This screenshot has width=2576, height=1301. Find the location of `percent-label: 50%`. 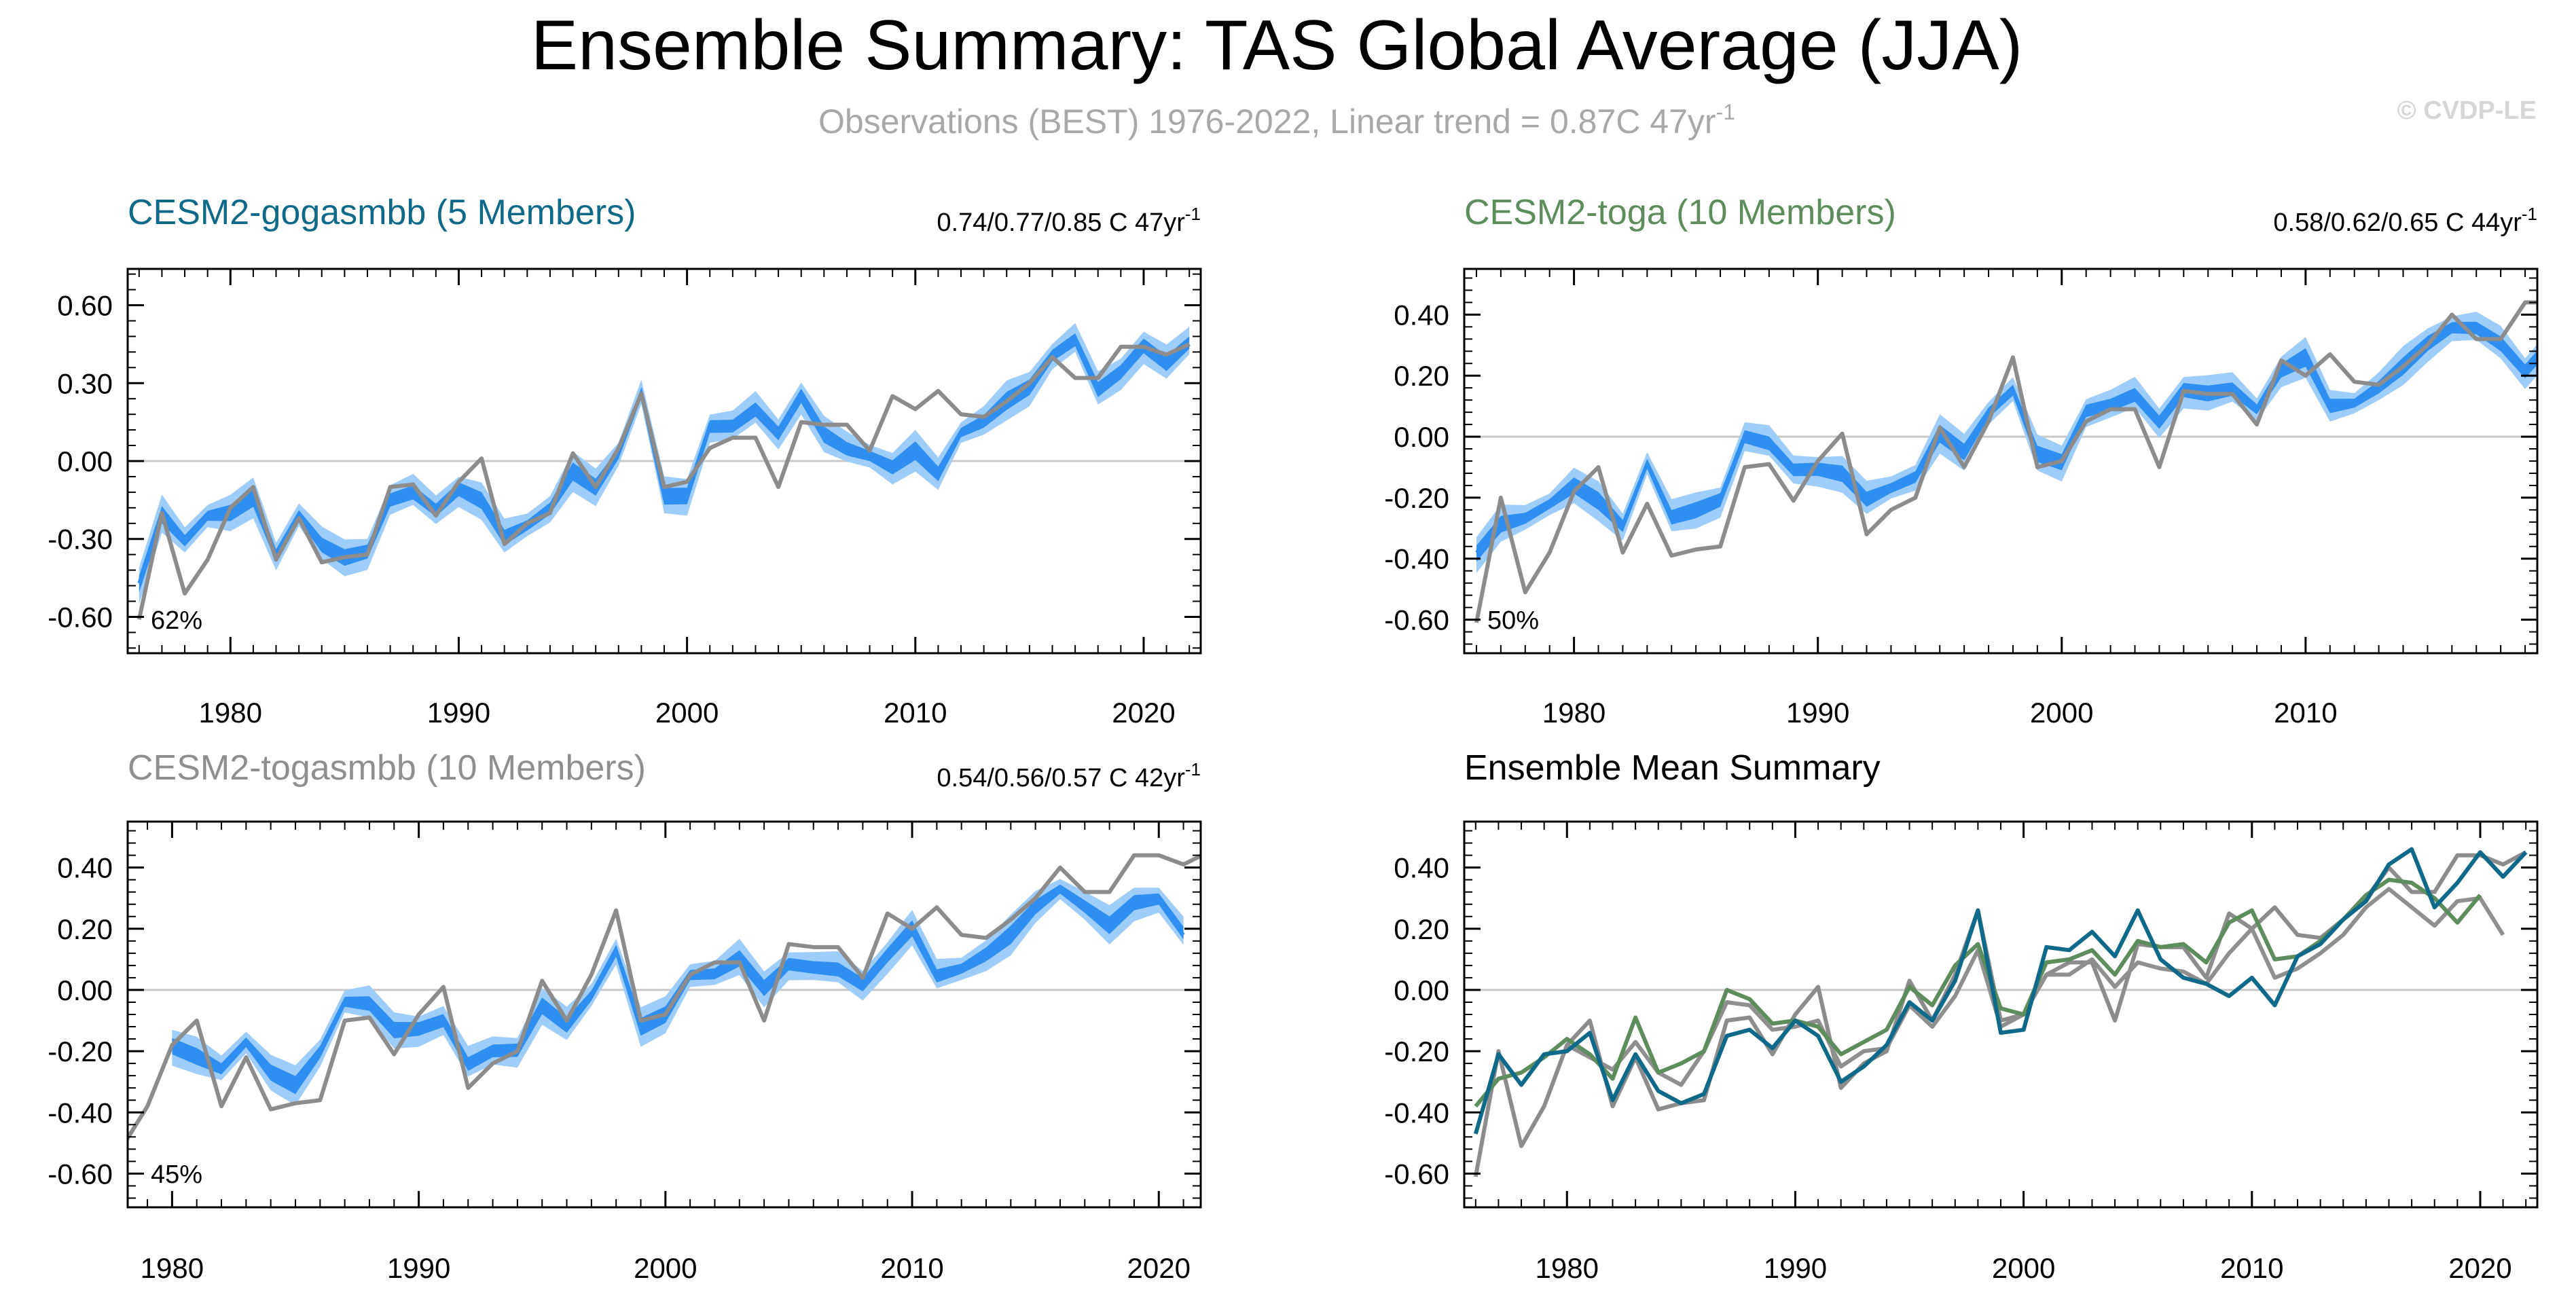

percent-label: 50% is located at coordinates (1513, 620).